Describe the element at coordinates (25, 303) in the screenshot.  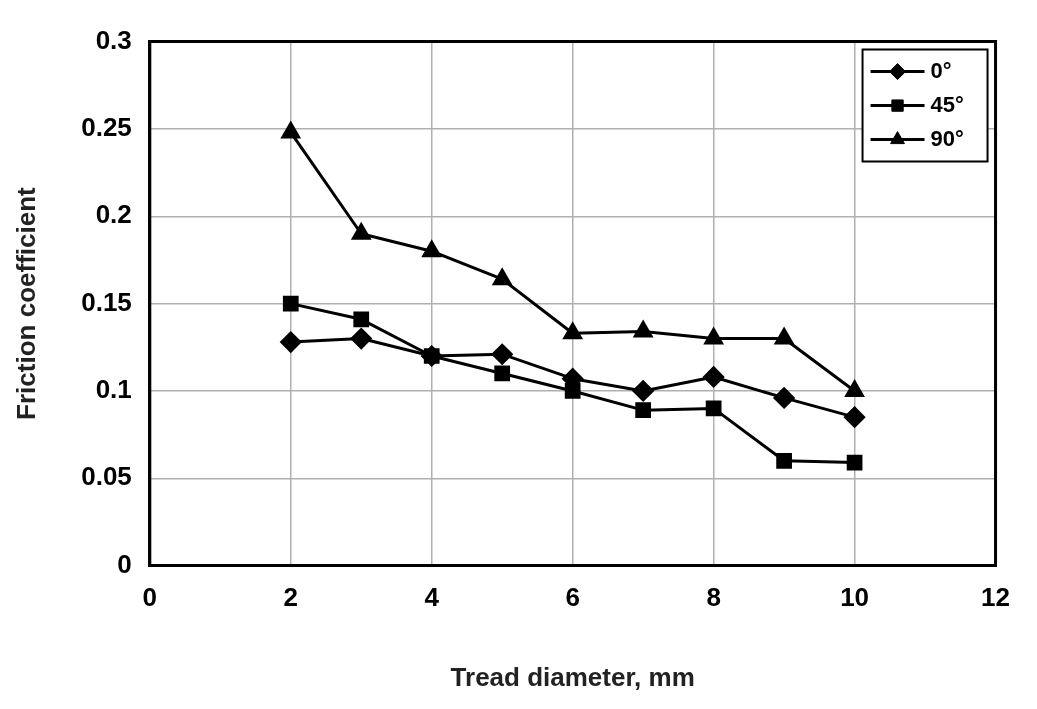
I see `y-axis-title: Friction coefficient` at that location.